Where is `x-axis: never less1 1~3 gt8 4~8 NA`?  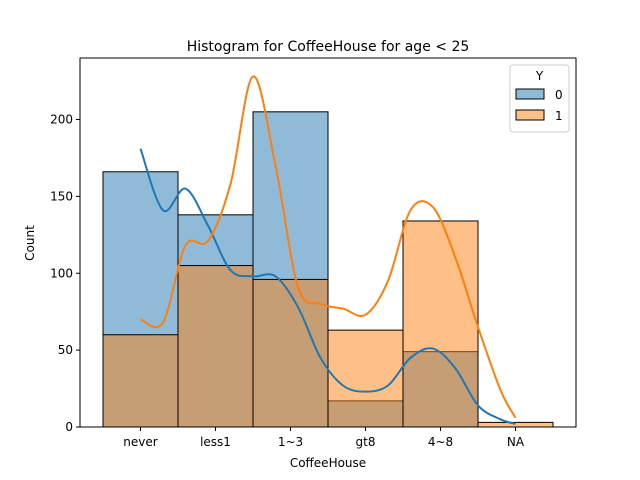 x-axis: never less1 1~3 gt8 4~8 NA is located at coordinates (324, 438).